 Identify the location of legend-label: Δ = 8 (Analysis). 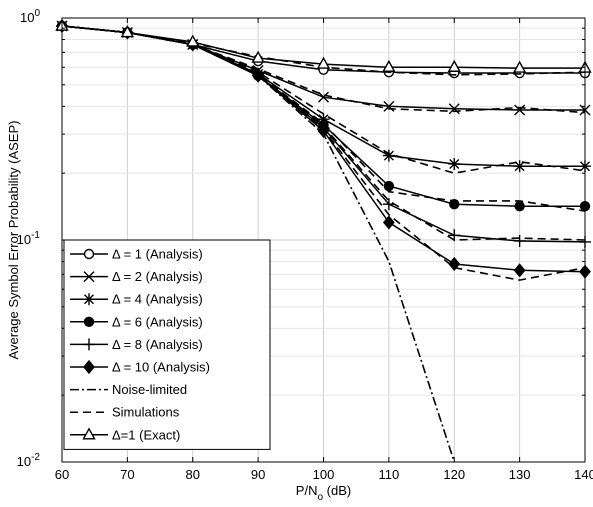
(157, 344).